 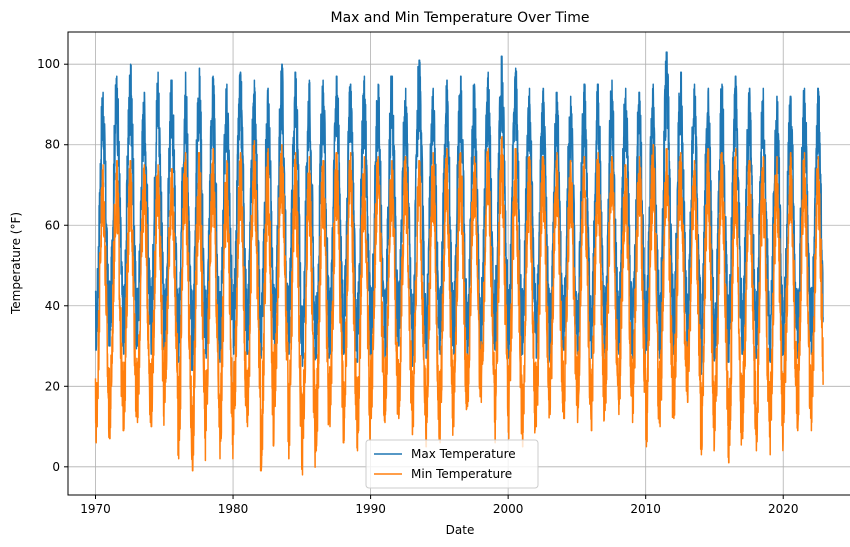 I want to click on x-axis: 1970 1980 1990 2000 2010 2020, so click(x=439, y=505).